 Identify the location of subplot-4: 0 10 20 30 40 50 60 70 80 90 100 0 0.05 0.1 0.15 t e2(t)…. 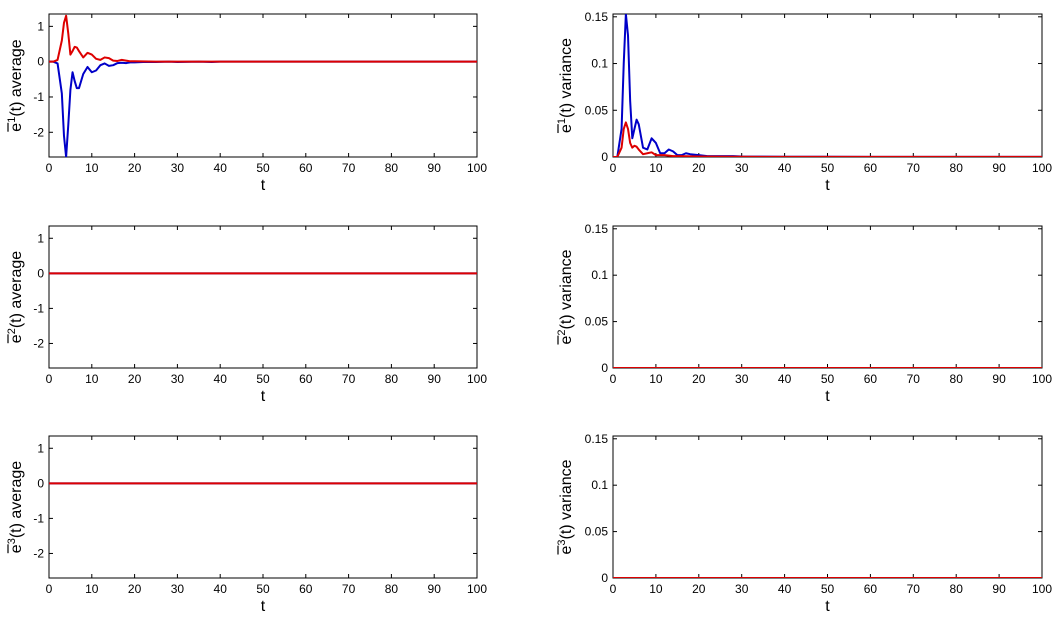
(804, 313).